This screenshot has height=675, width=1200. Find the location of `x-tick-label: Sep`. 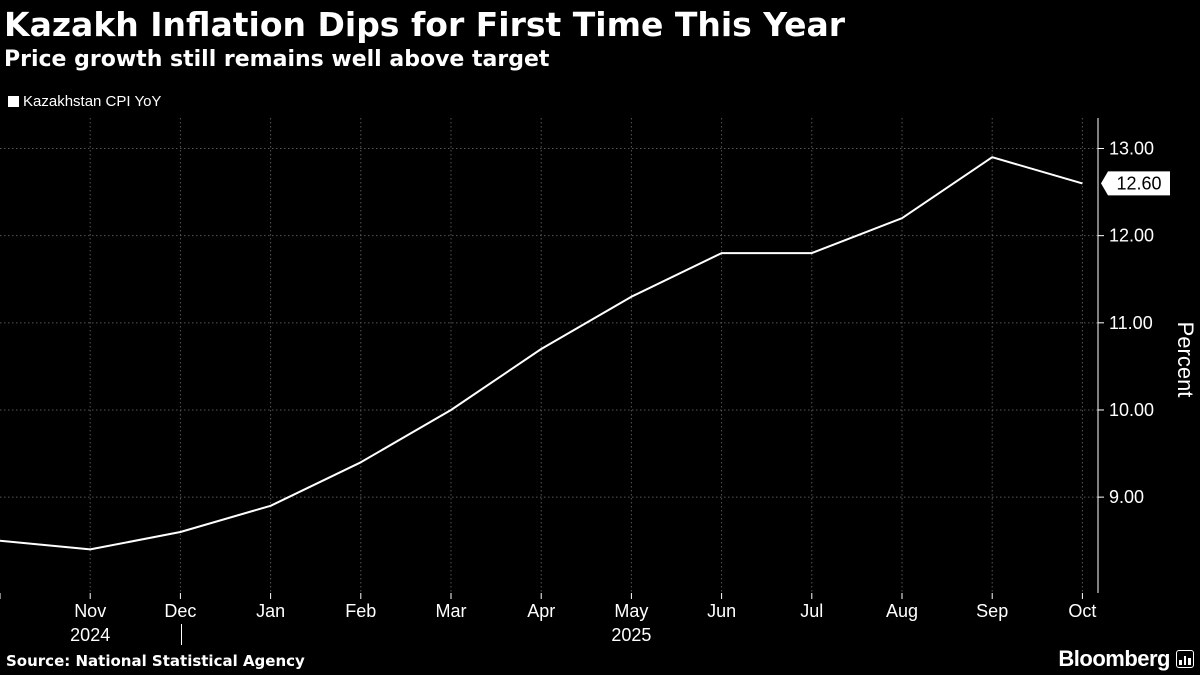

x-tick-label: Sep is located at coordinates (992, 611).